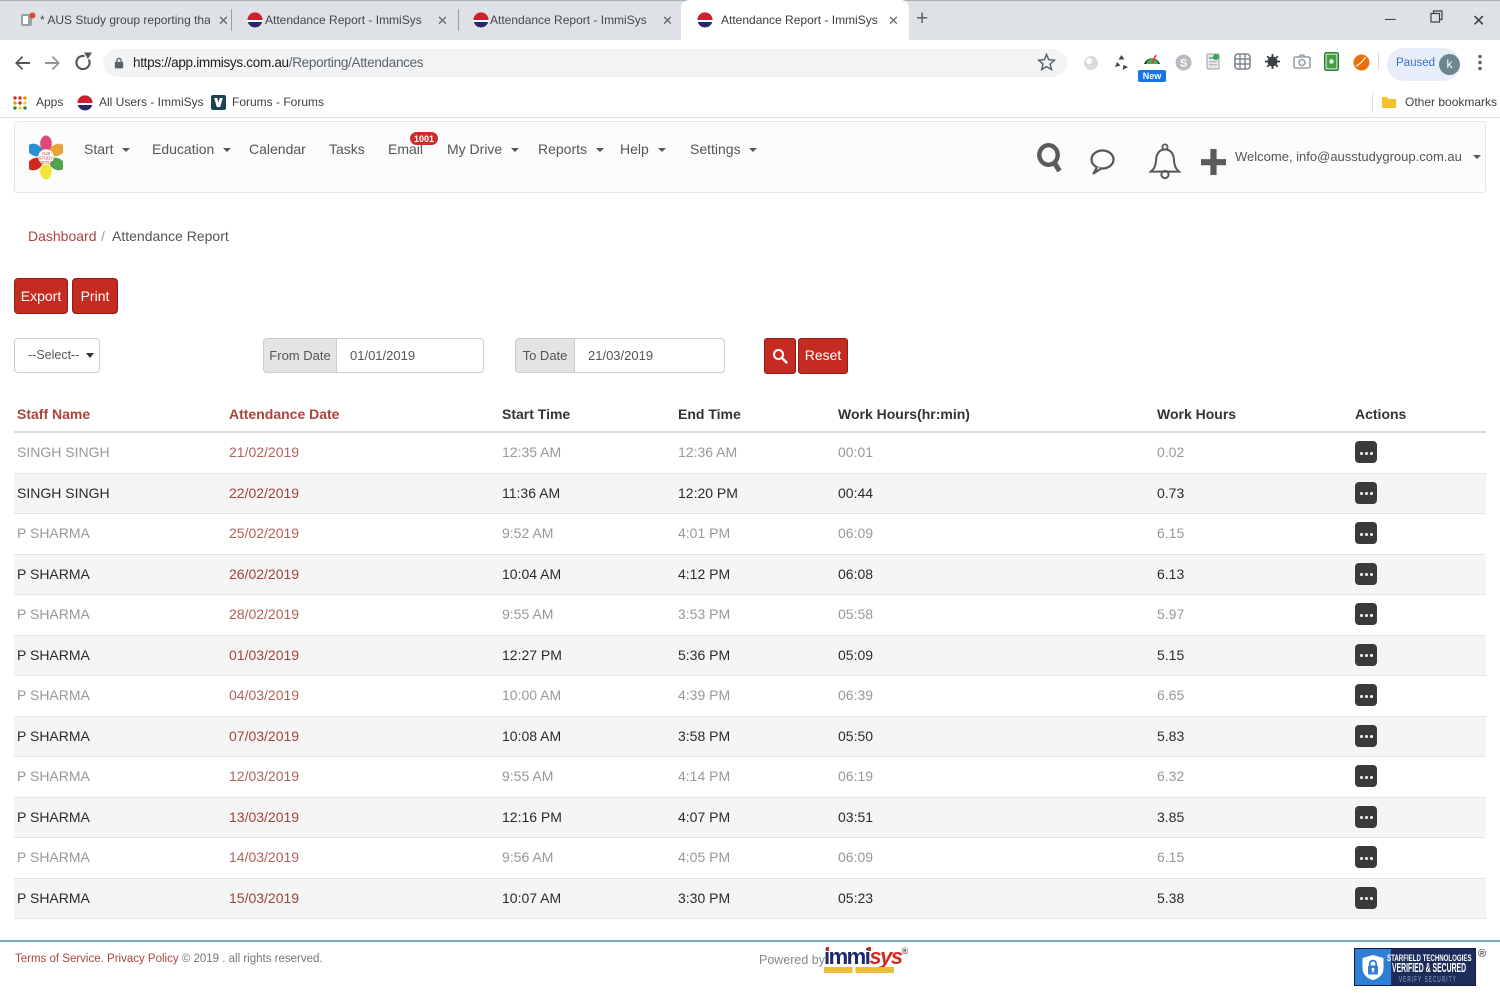 This screenshot has height=1000, width=1500. What do you see at coordinates (1183, 64) in the screenshot?
I see `svg-text: S` at bounding box center [1183, 64].